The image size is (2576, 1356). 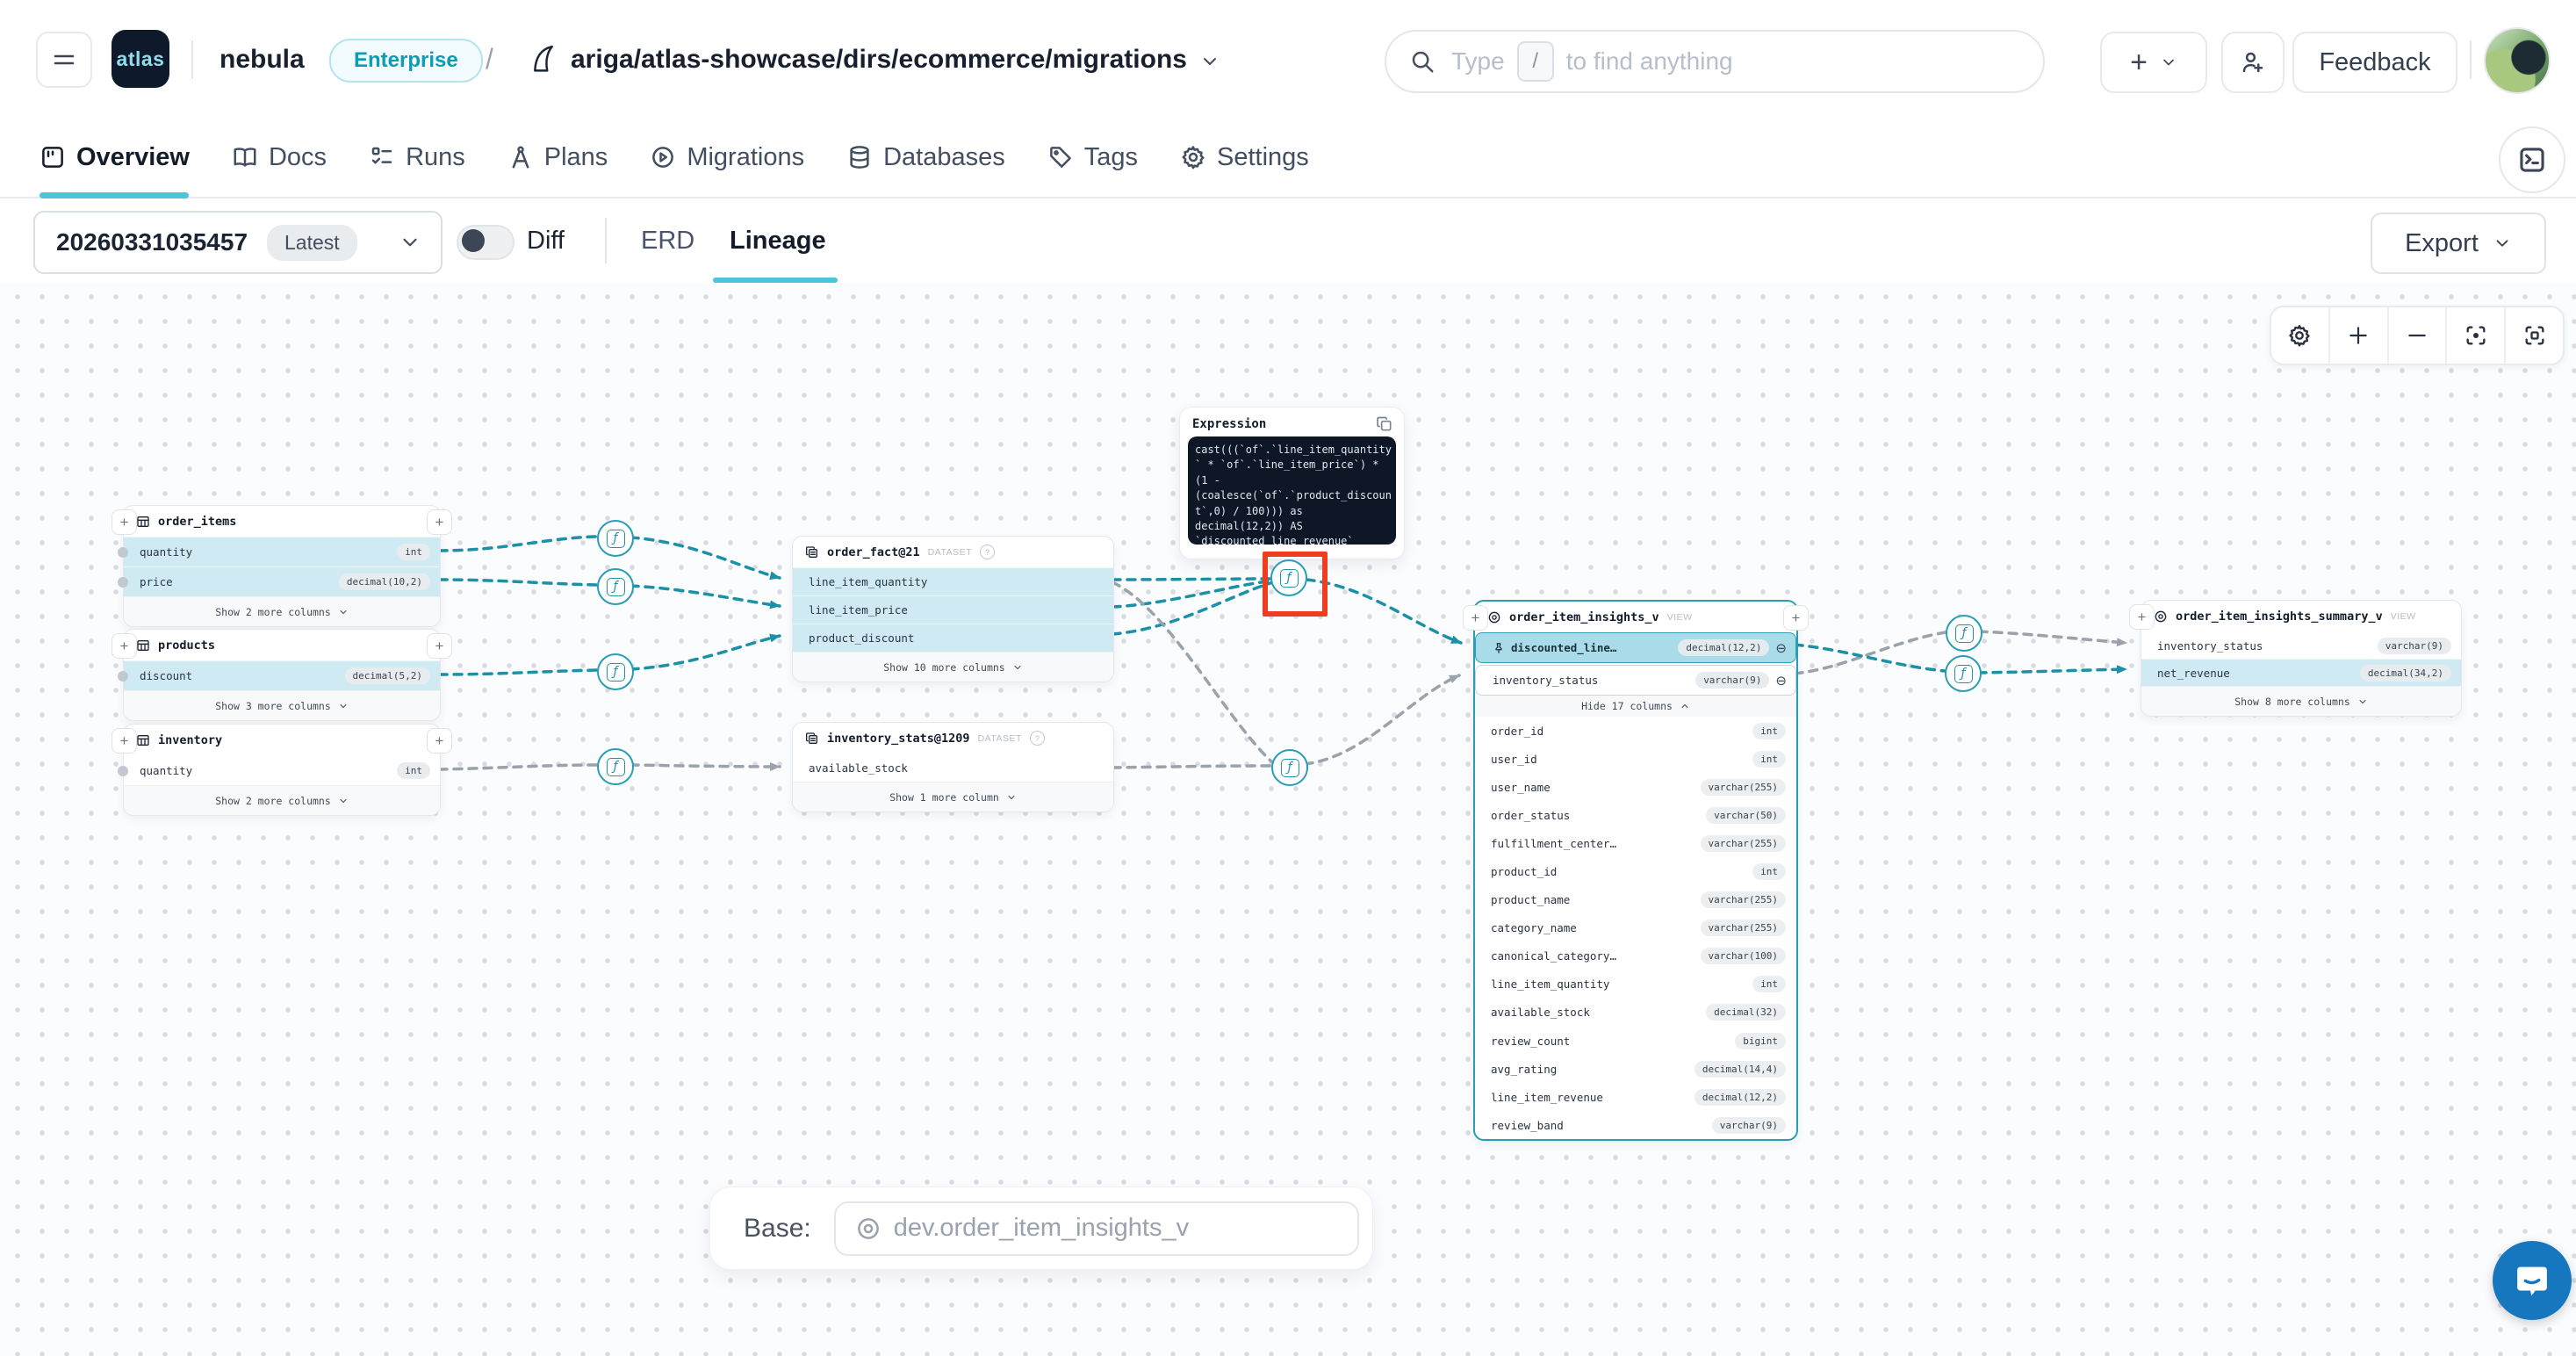 What do you see at coordinates (1635, 1097) in the screenshot?
I see `column-row: line_item_revenue decimal(12,2)` at bounding box center [1635, 1097].